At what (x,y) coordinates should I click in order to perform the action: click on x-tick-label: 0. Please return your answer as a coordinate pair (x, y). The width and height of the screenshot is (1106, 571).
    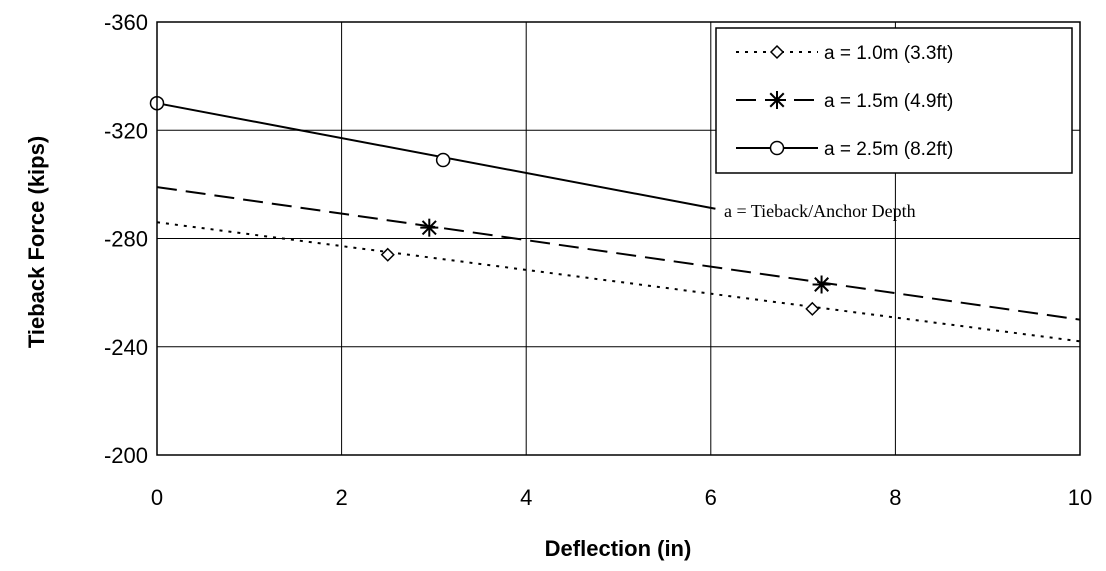
    Looking at the image, I should click on (157, 497).